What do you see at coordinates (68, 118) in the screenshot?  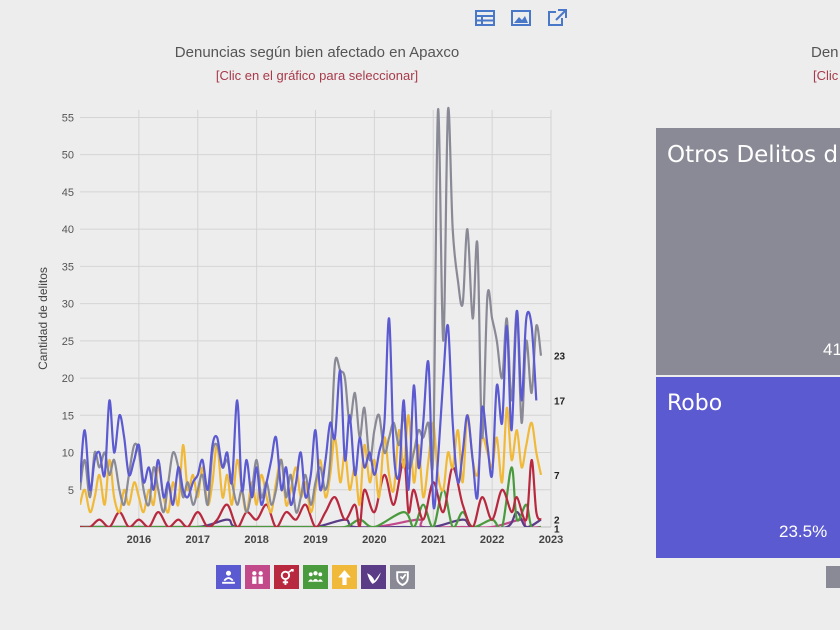 I see `y-tick-label: 55` at bounding box center [68, 118].